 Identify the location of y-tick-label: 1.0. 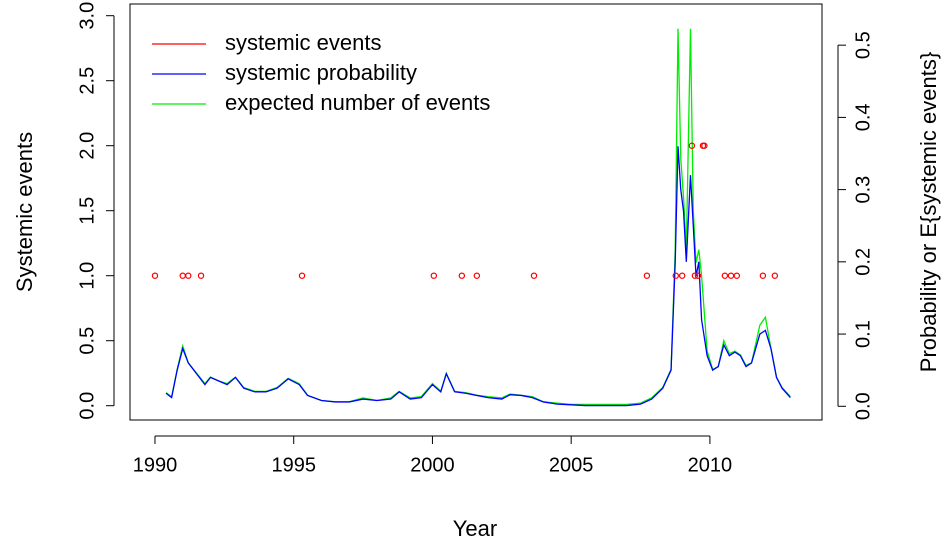
(87, 276).